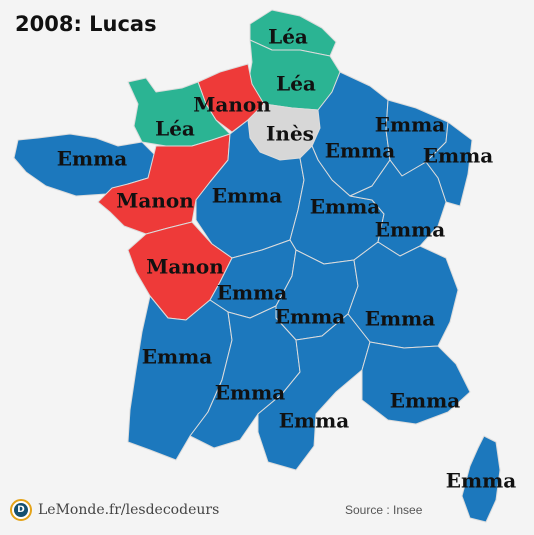 This screenshot has width=534, height=535. What do you see at coordinates (86, 24) in the screenshot?
I see `map-title: 2008: Lucas` at bounding box center [86, 24].